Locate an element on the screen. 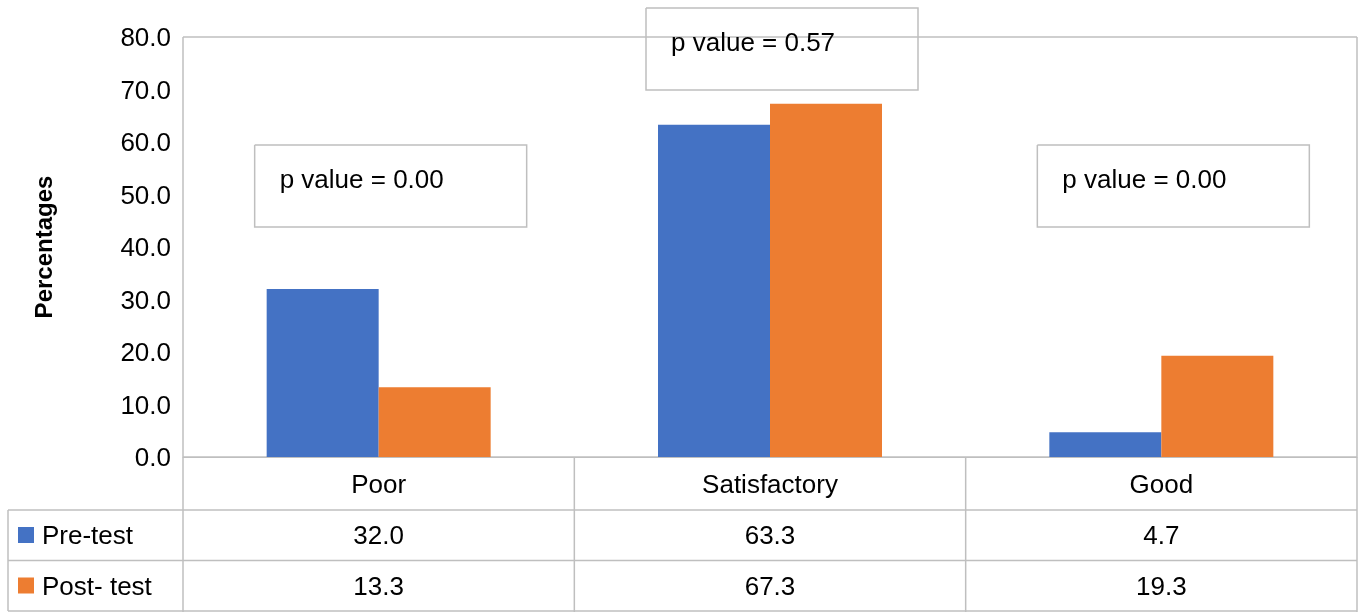  y-tick-label: 60.0 is located at coordinates (145, 142).